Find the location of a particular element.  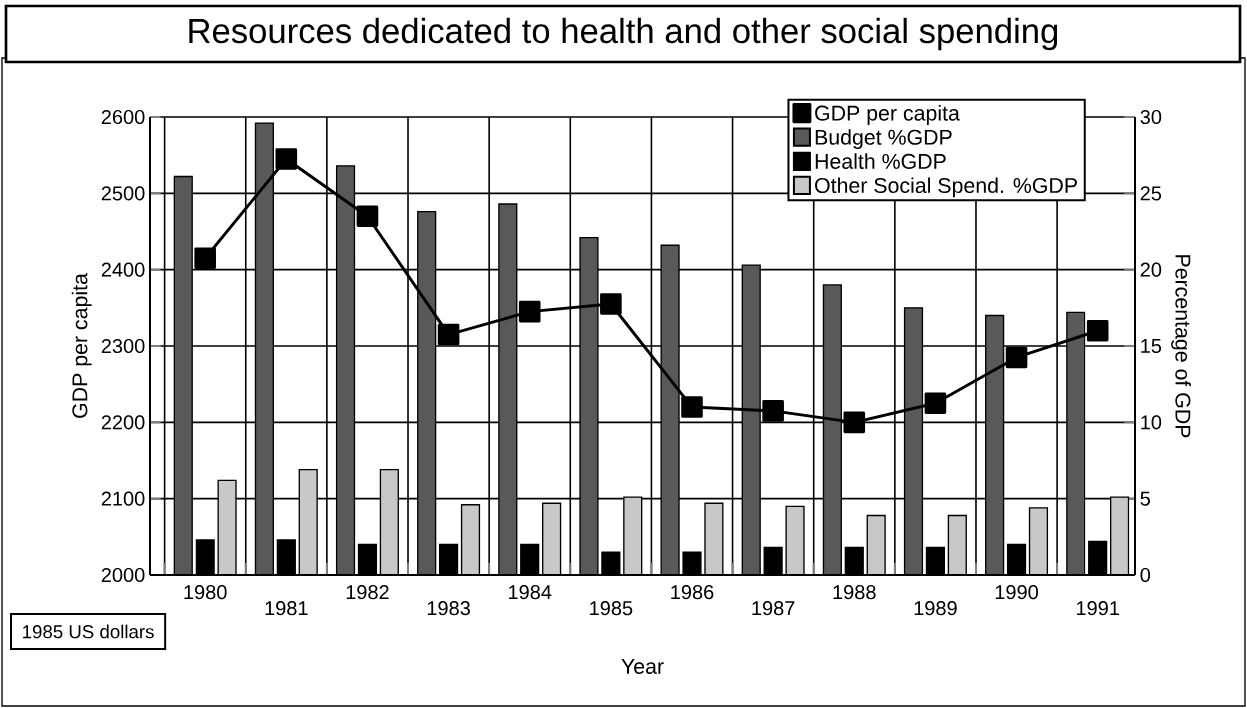

x-tick-label: 1984 is located at coordinates (530, 592).